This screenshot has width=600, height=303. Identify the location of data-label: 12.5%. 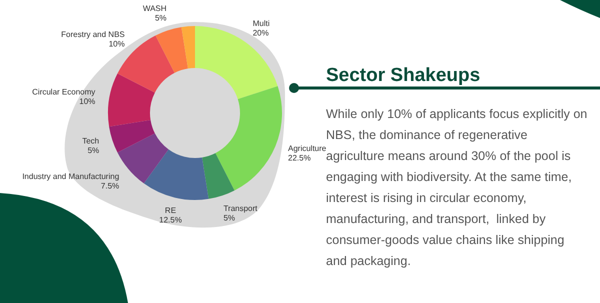
(170, 220).